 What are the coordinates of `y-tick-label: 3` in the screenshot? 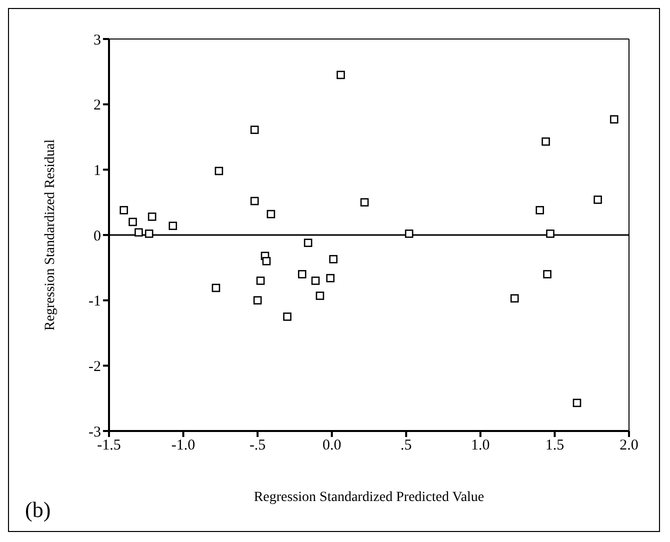 It's located at (97, 40).